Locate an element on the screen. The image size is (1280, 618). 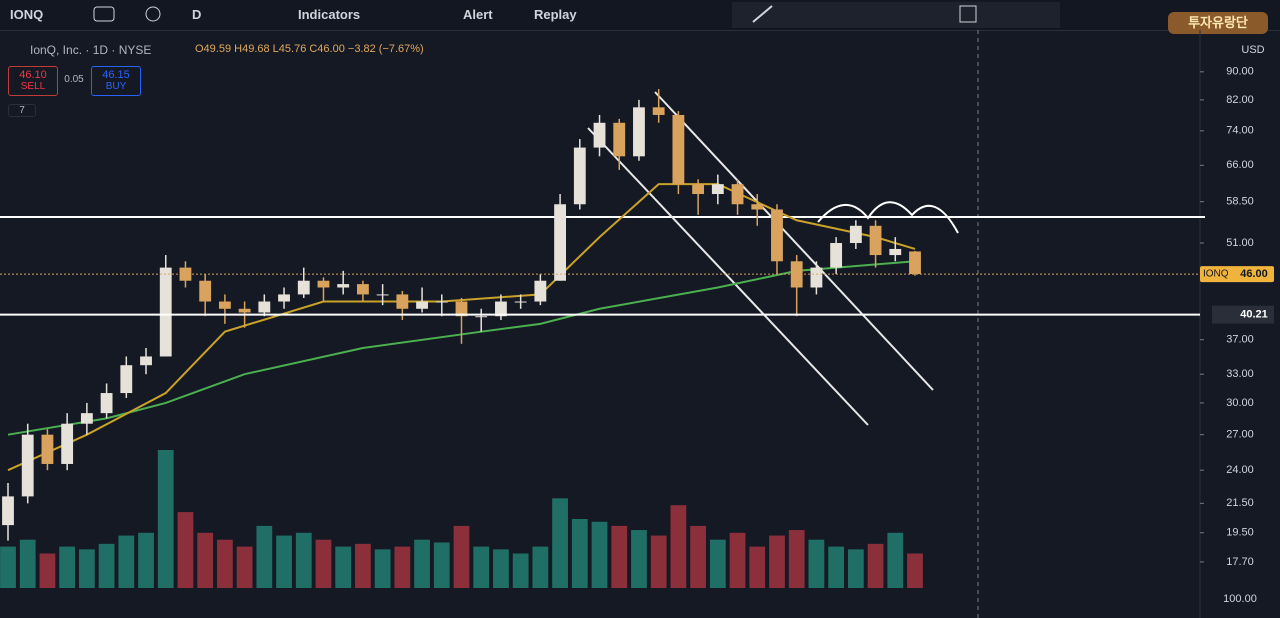
toolbar-icons is located at coordinates (576, 15).